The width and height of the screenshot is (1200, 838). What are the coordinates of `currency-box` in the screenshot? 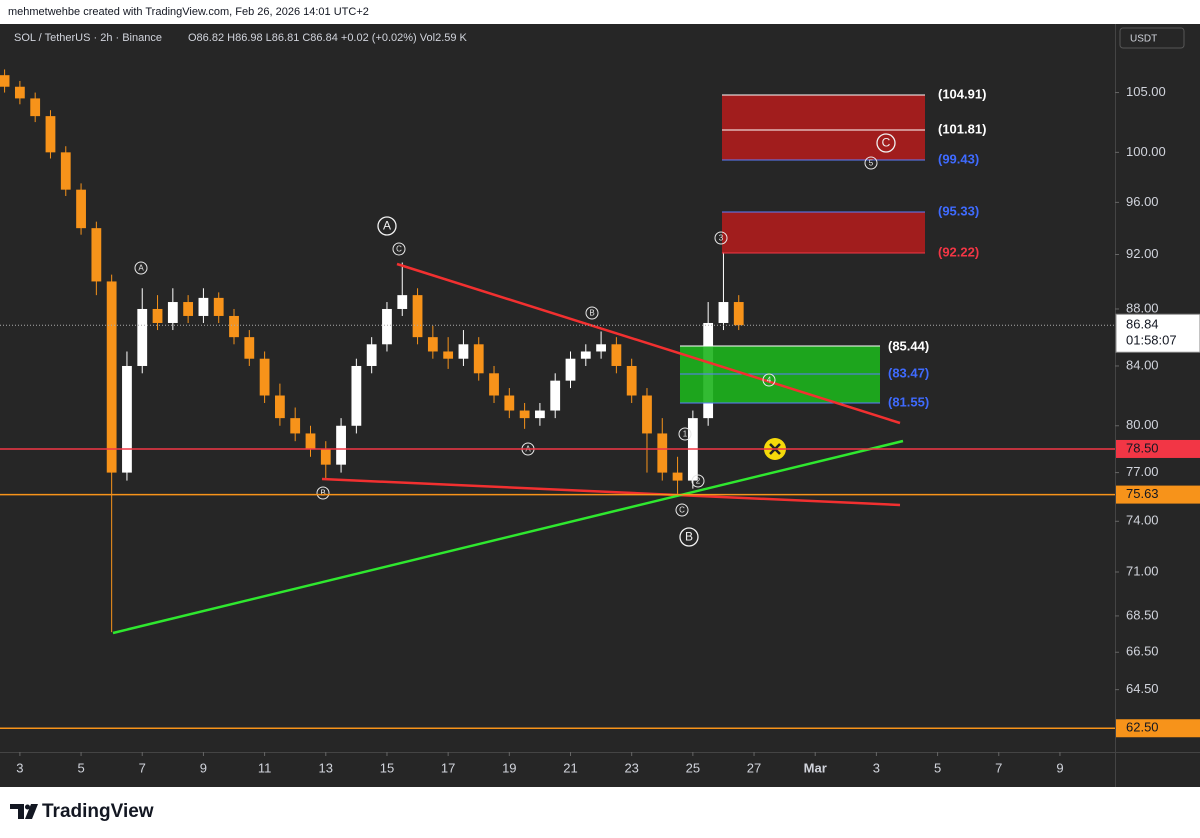 It's located at (1152, 38).